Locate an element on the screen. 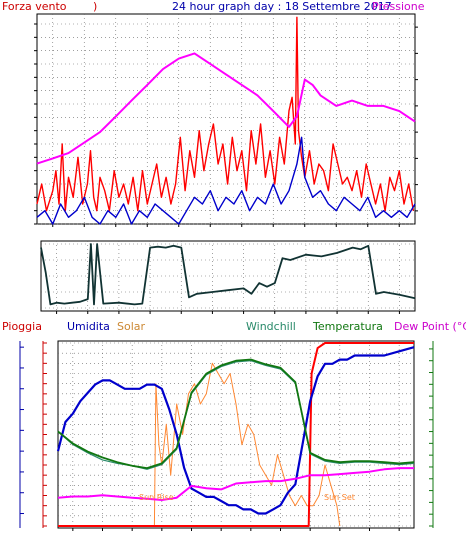 This screenshot has height=555, width=466. temperature-axis-ticks is located at coordinates (431, 434).